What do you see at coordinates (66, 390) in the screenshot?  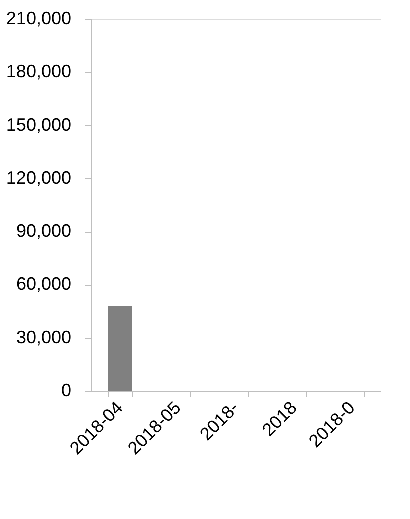 I see `y-tick-label: 0` at bounding box center [66, 390].